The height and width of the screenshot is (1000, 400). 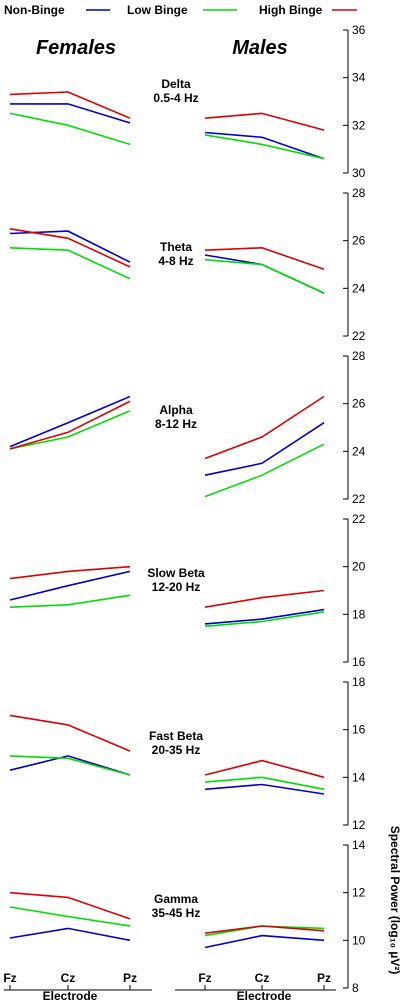 I want to click on y-tick-label: 8, so click(x=355, y=988).